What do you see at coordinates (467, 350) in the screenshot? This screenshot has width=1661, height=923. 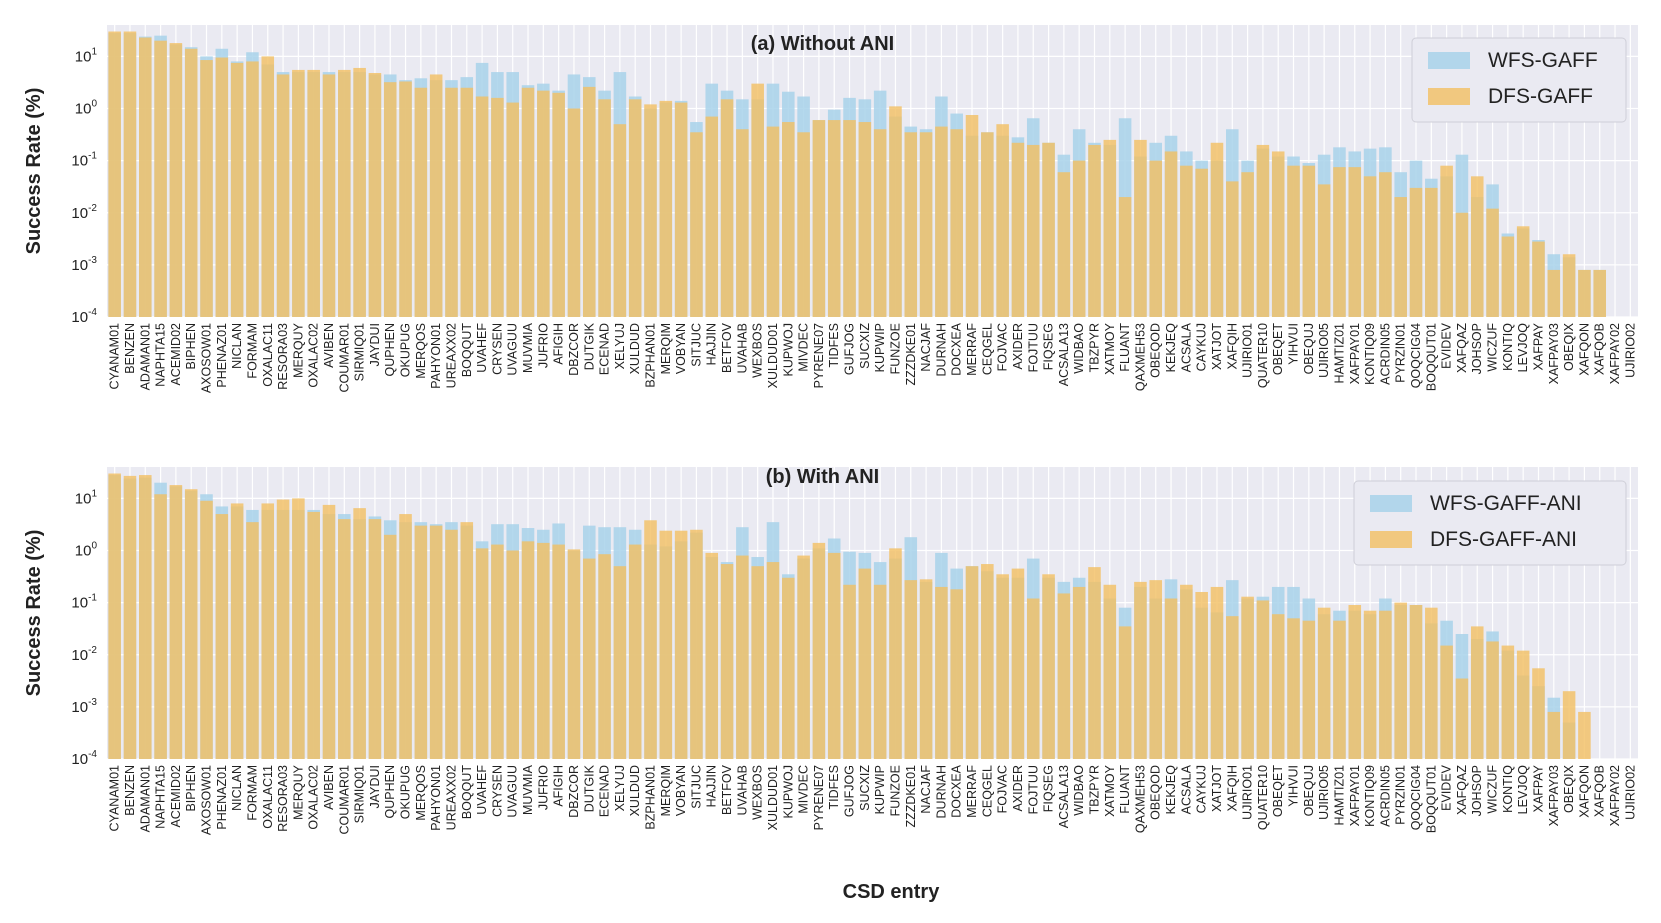 I see `x-tick-label: BOQQUT` at bounding box center [467, 350].